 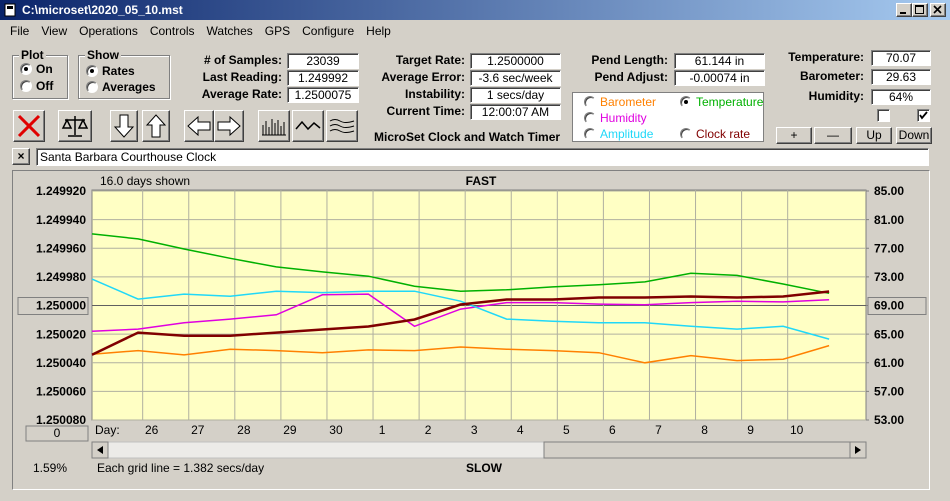 What do you see at coordinates (704, 430) in the screenshot?
I see `x-tick-label: 8` at bounding box center [704, 430].